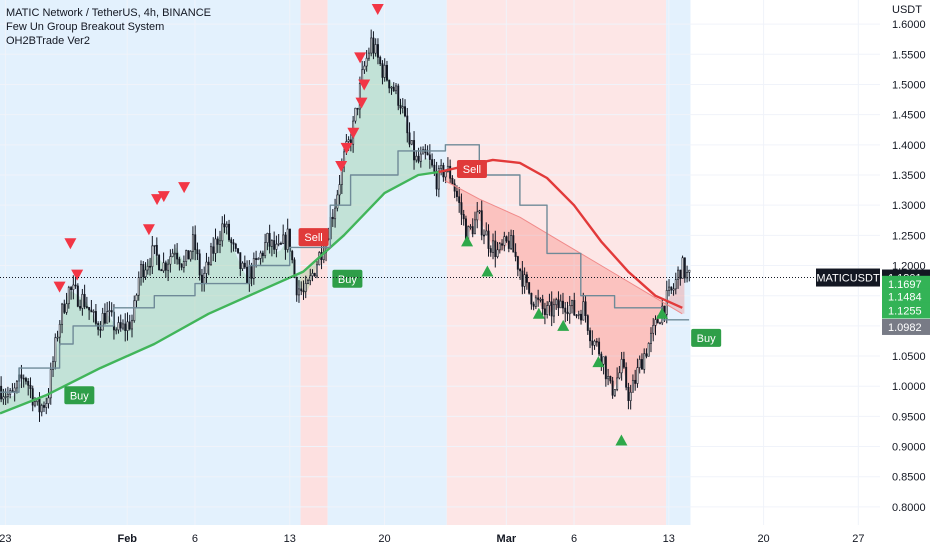 The height and width of the screenshot is (550, 932). Describe the element at coordinates (564, 283) in the screenshot. I see `bearish-band-fill` at that location.